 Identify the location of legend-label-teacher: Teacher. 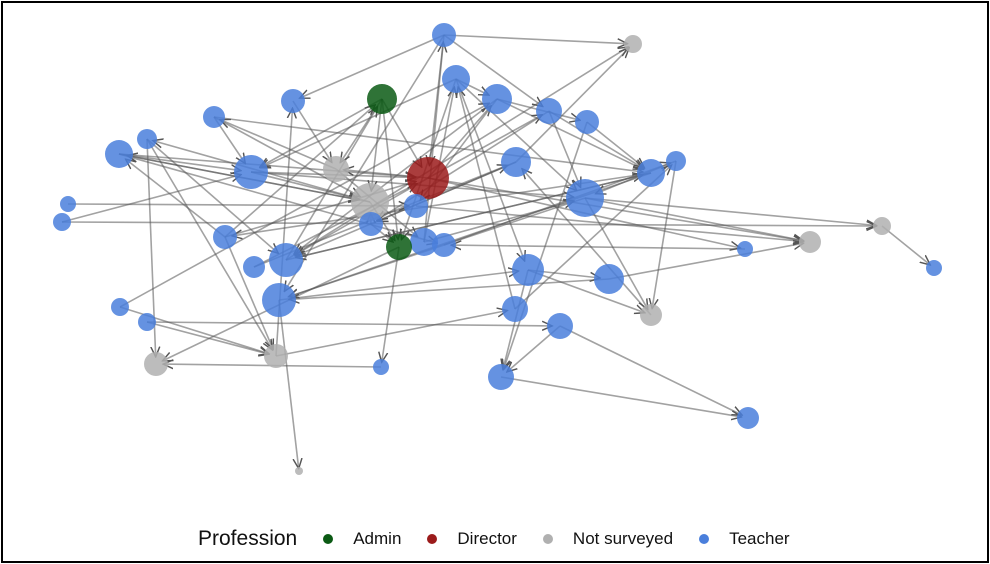
(759, 538).